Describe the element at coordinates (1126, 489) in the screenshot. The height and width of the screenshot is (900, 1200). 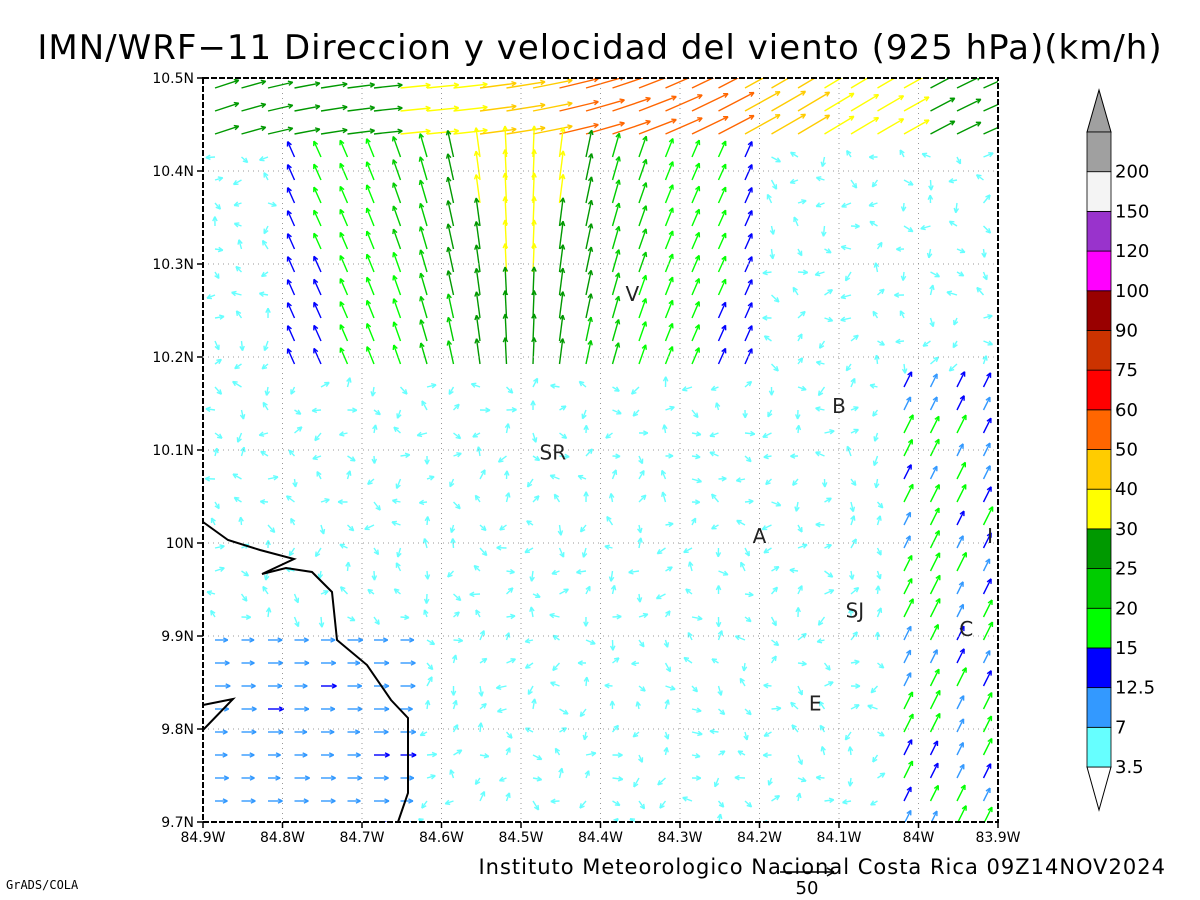
I see `colorbar-label: 40` at that location.